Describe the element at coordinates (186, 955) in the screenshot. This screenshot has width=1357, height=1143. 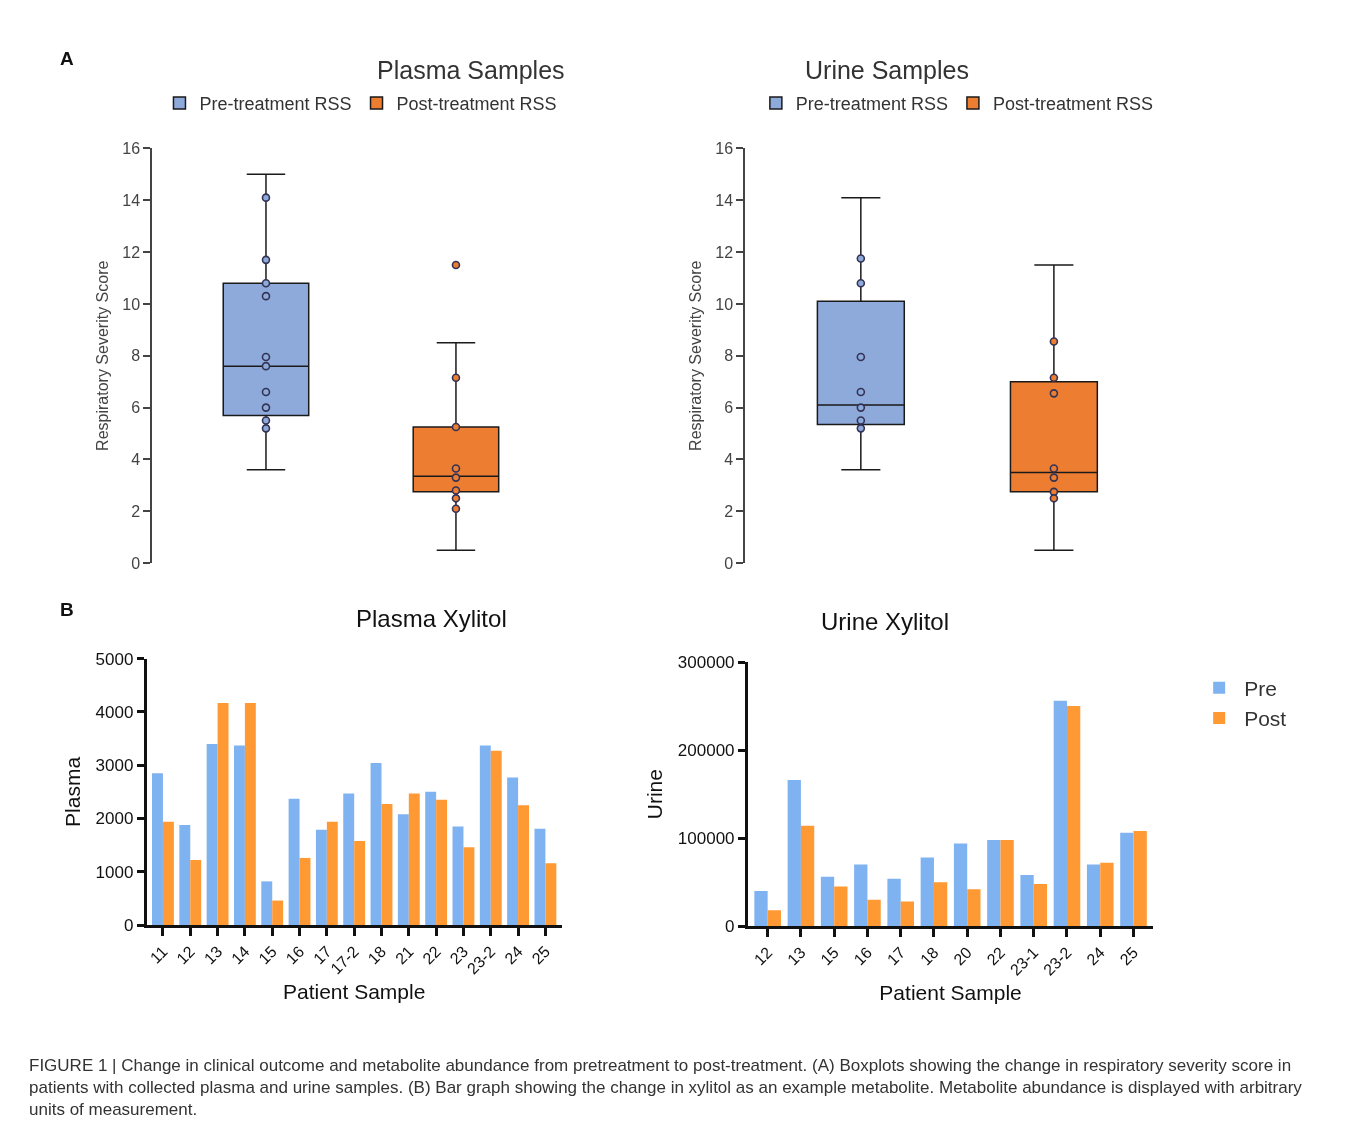
I see `x-tick-label: 12` at that location.